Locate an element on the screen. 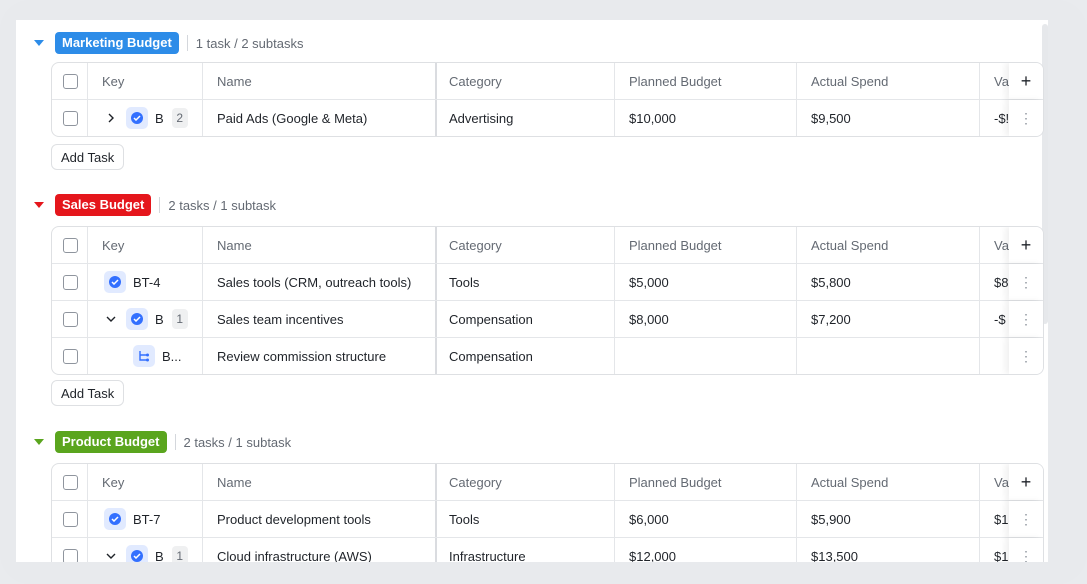 This screenshot has width=1087, height=584. task-variance is located at coordinates (999, 356).